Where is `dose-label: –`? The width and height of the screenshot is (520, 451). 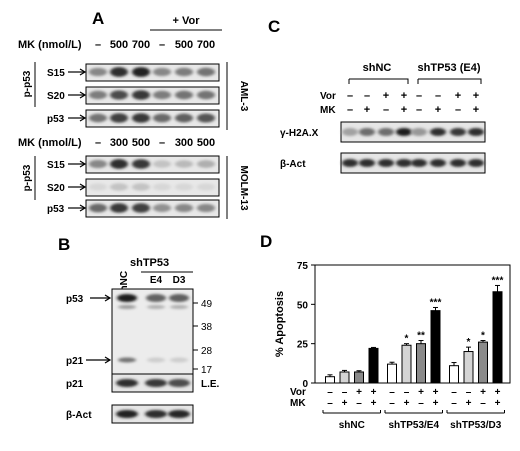 dose-label: – is located at coordinates (162, 143).